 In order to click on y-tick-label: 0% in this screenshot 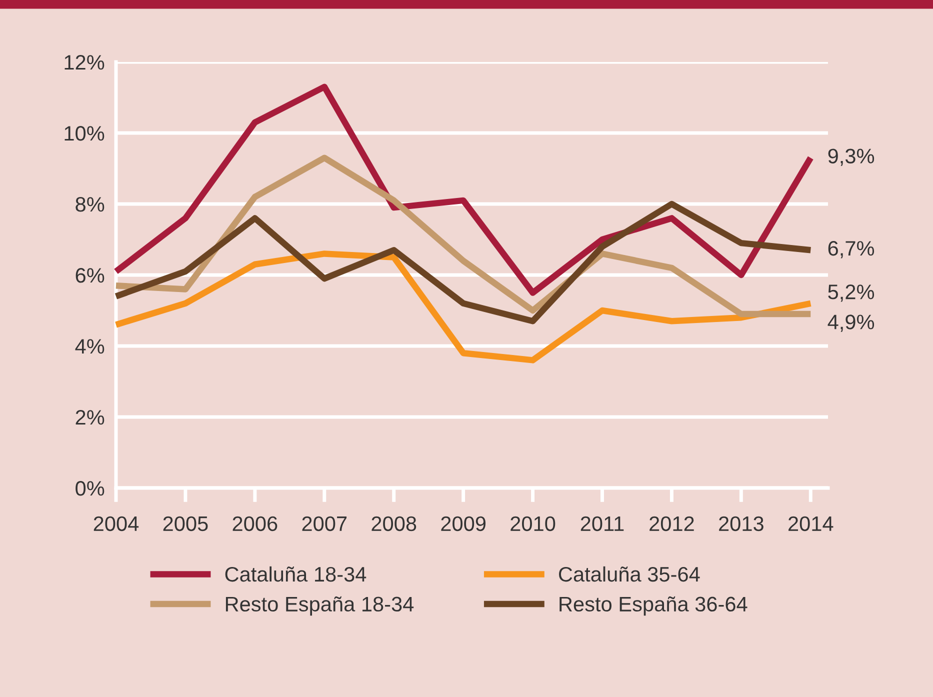, I will do `click(90, 488)`.